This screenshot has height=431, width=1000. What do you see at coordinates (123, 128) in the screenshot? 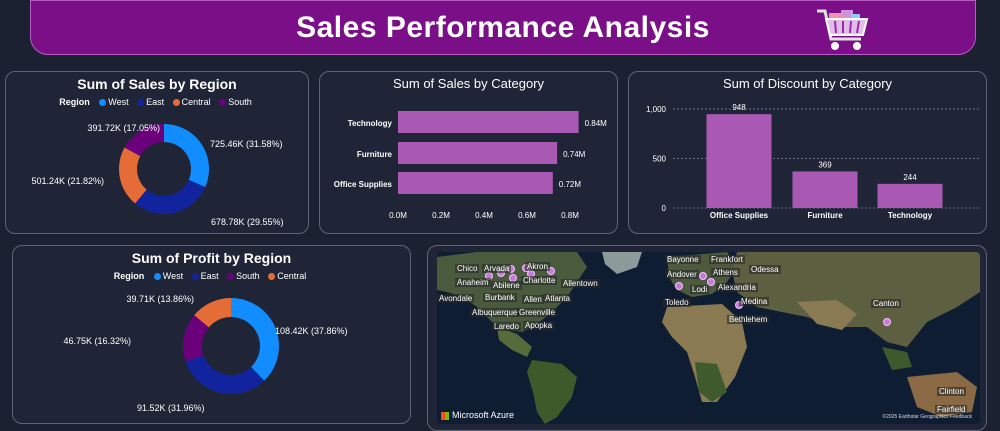
I see `data-label-south: 391.72K (17.05%)` at bounding box center [123, 128].